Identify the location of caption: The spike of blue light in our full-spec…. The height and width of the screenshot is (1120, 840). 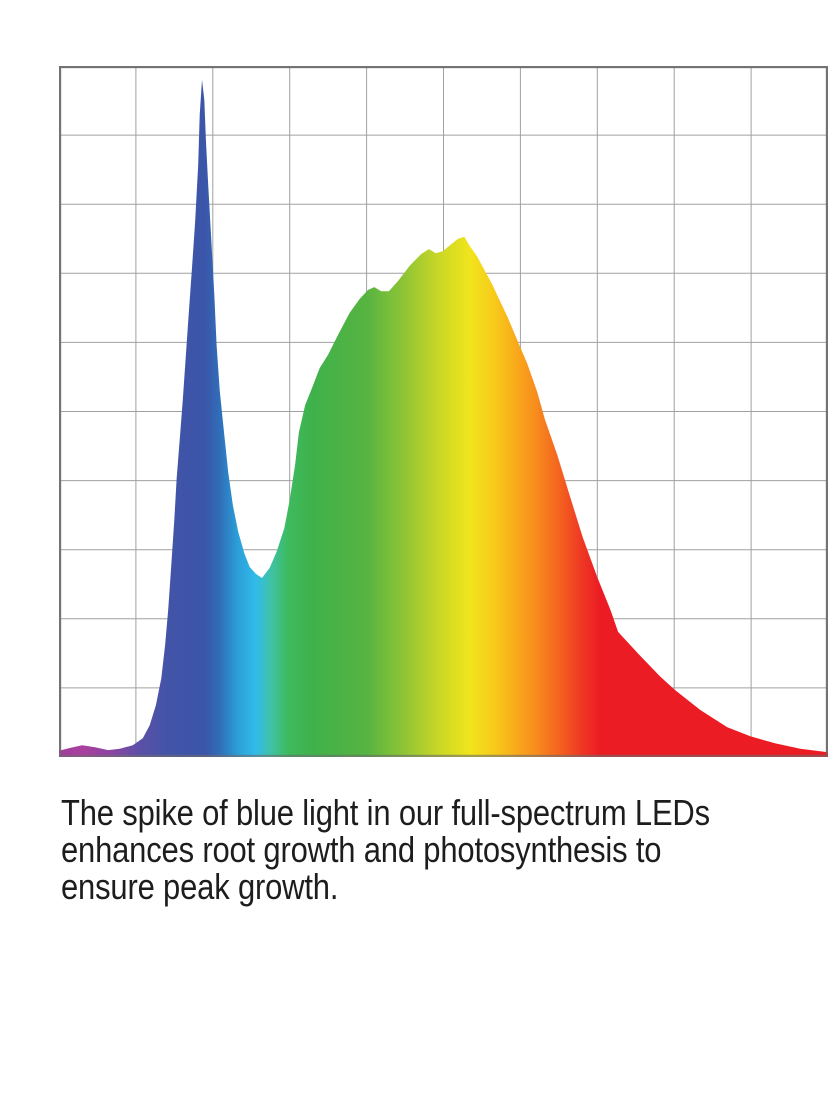
(438, 849).